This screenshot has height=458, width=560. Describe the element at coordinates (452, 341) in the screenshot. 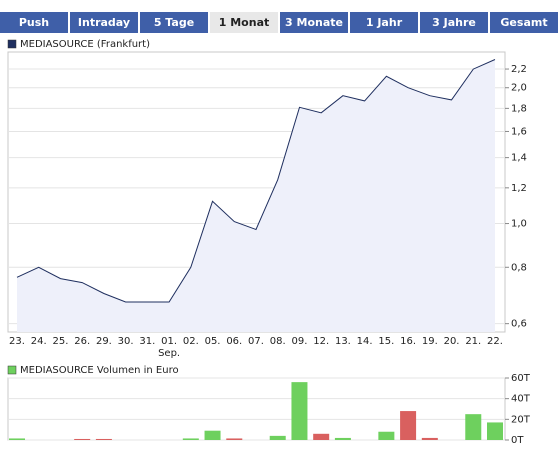

I see `x-tick-label: 20.` at that location.